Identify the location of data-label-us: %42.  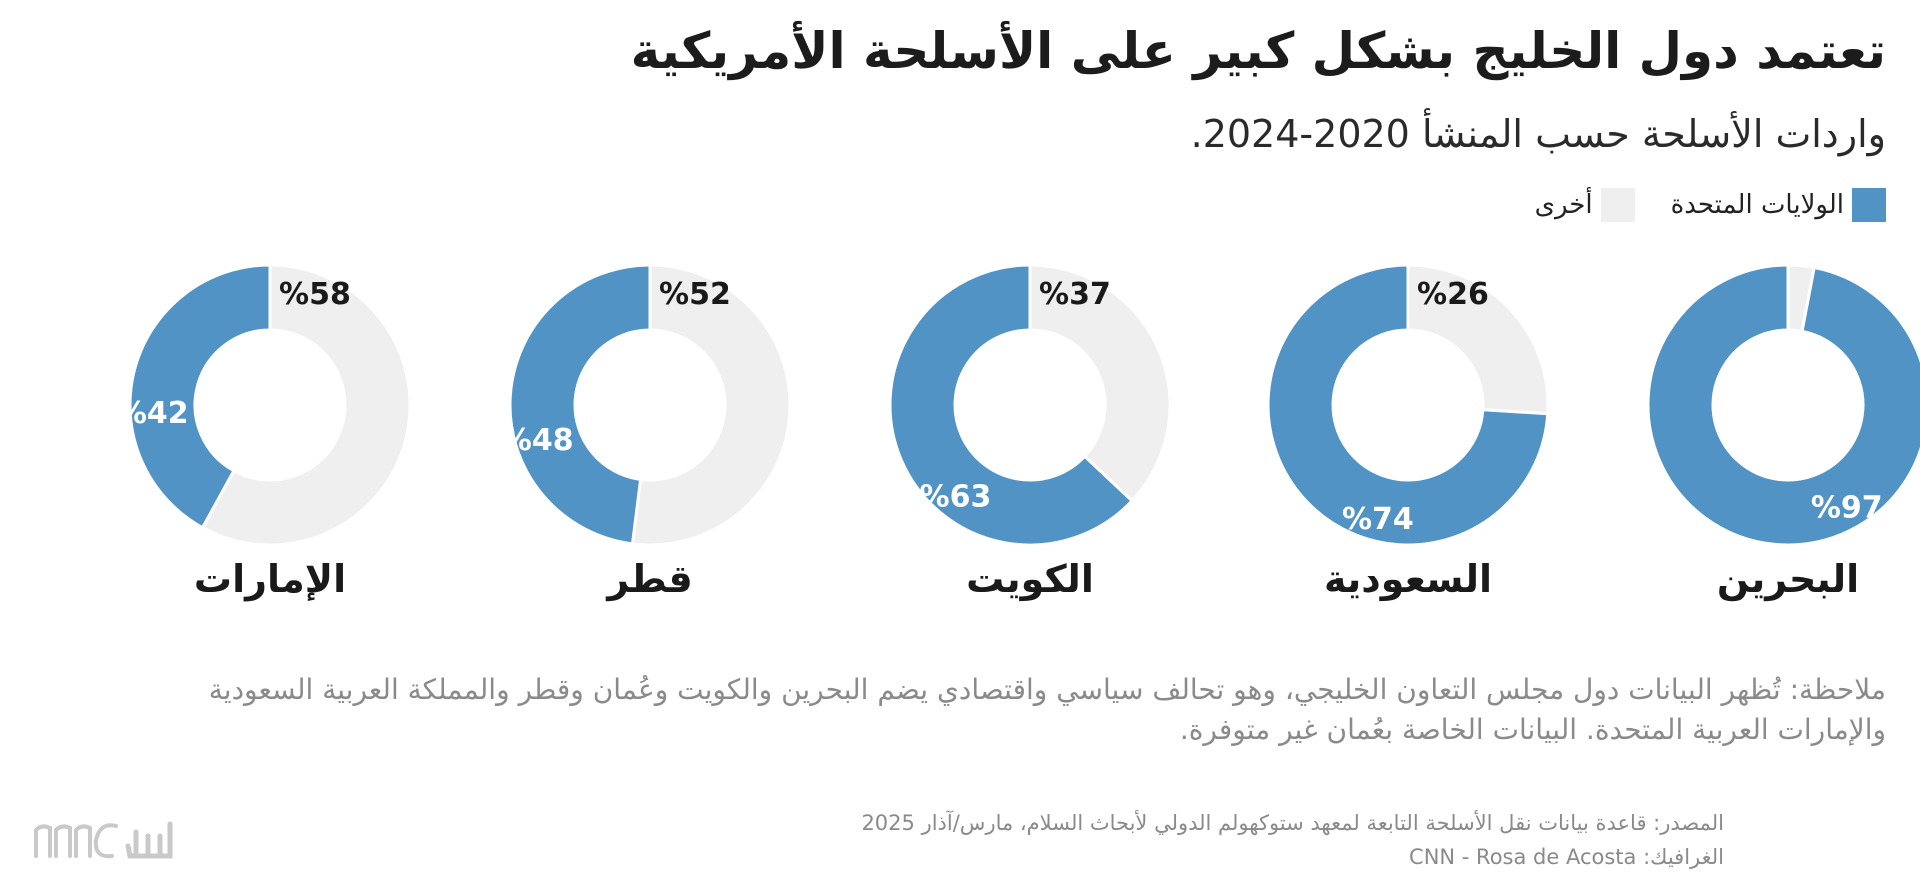
(153, 413).